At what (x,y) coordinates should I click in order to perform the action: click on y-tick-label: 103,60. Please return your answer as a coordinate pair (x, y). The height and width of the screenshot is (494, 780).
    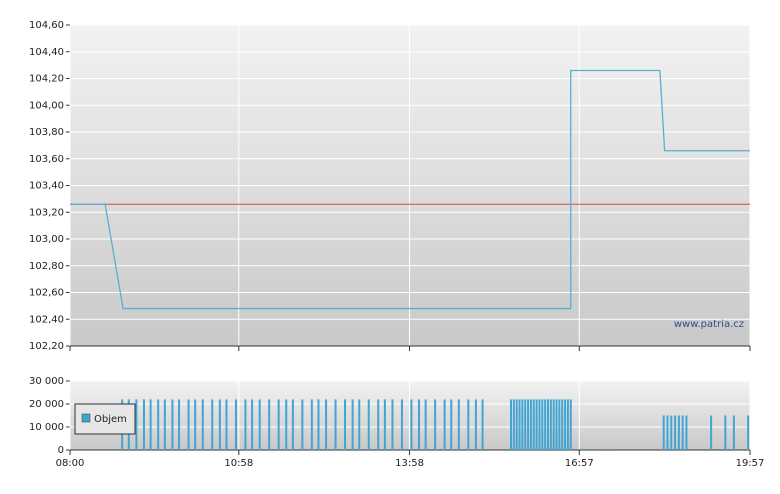
    Looking at the image, I should click on (46, 159).